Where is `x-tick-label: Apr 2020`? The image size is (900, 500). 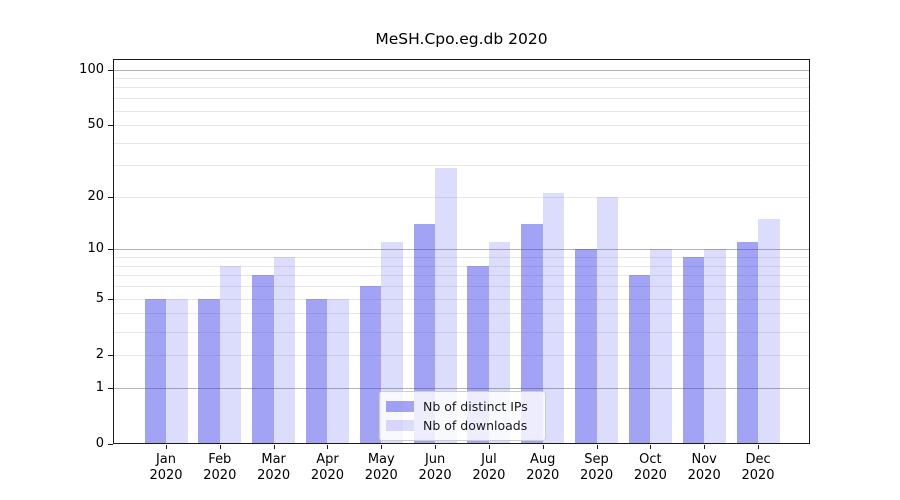
x-tick-label: Apr 2020 is located at coordinates (327, 467).